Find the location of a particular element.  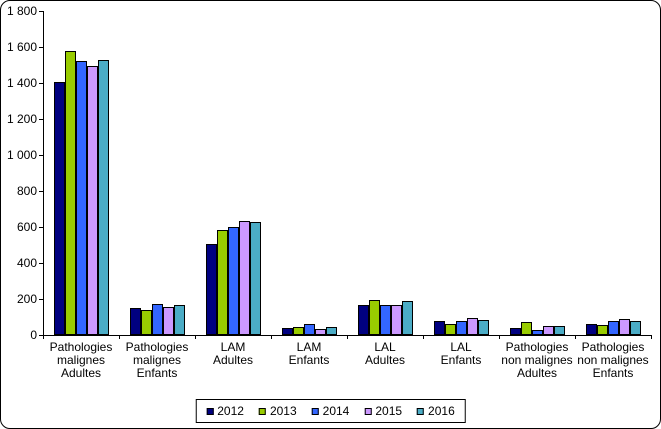

legend-label: 2012 is located at coordinates (230, 411).